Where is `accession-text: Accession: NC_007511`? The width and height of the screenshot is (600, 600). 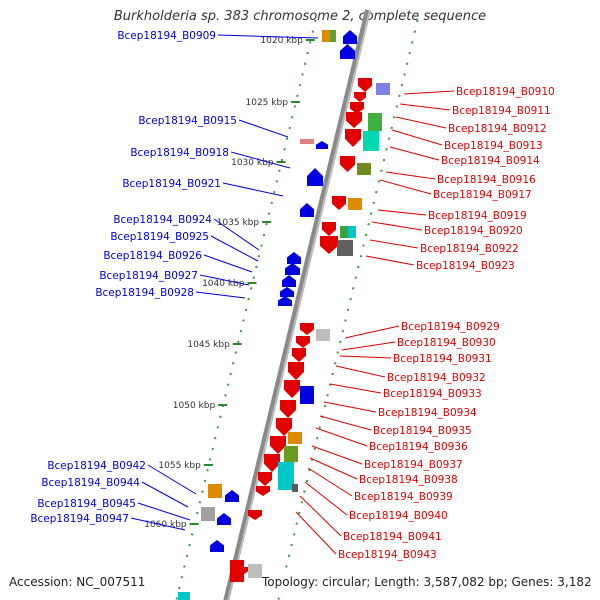
accession-text: Accession: NC_007511 is located at coordinates (78, 582).